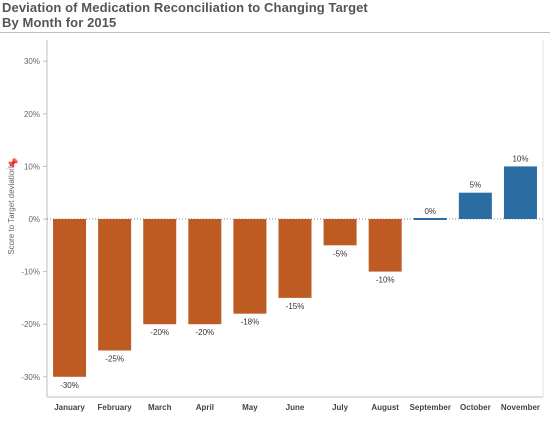  Describe the element at coordinates (295, 306) in the screenshot. I see `data-label: -15%` at that location.